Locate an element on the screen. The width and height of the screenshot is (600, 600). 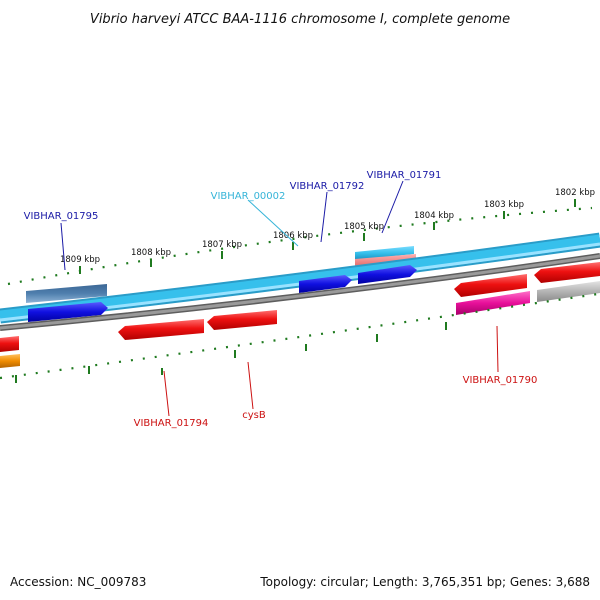
tick-label-1807: 1807 kbp is located at coordinates (222, 245).